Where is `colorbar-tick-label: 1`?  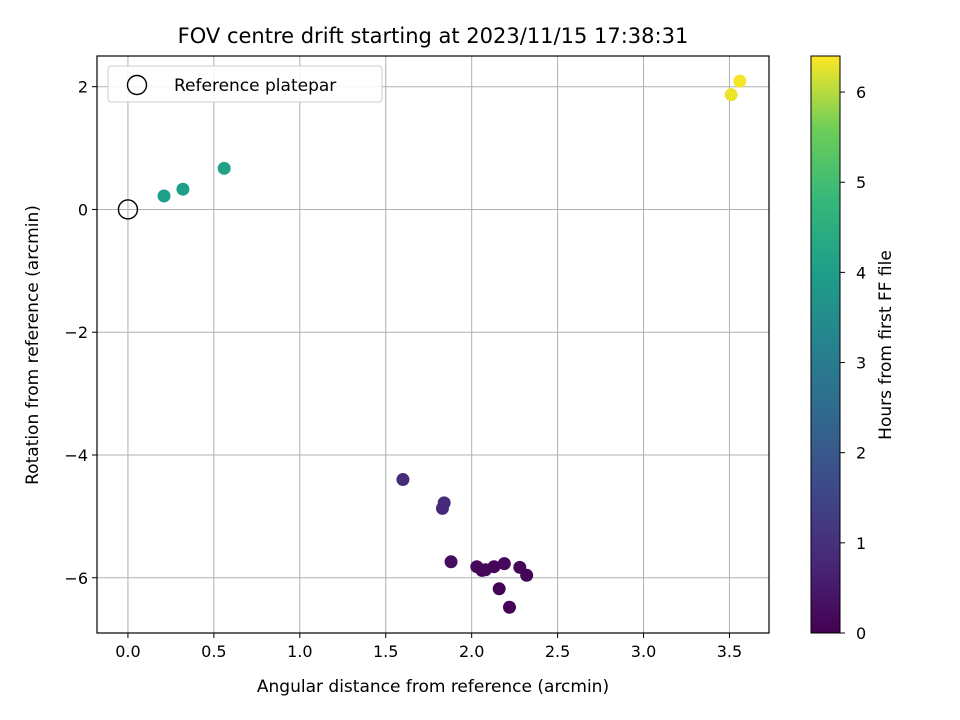
colorbar-tick-label: 1 is located at coordinates (861, 543).